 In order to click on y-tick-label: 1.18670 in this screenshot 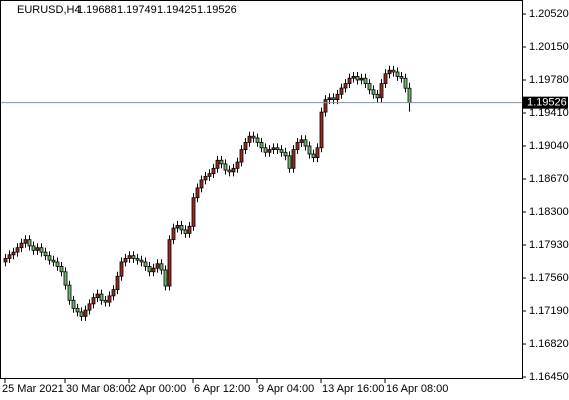, I will do `click(549, 179)`.